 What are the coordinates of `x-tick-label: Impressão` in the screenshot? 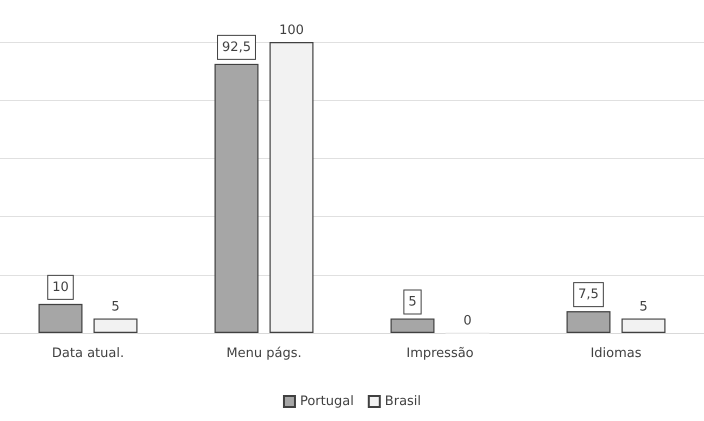 It's located at (440, 353).